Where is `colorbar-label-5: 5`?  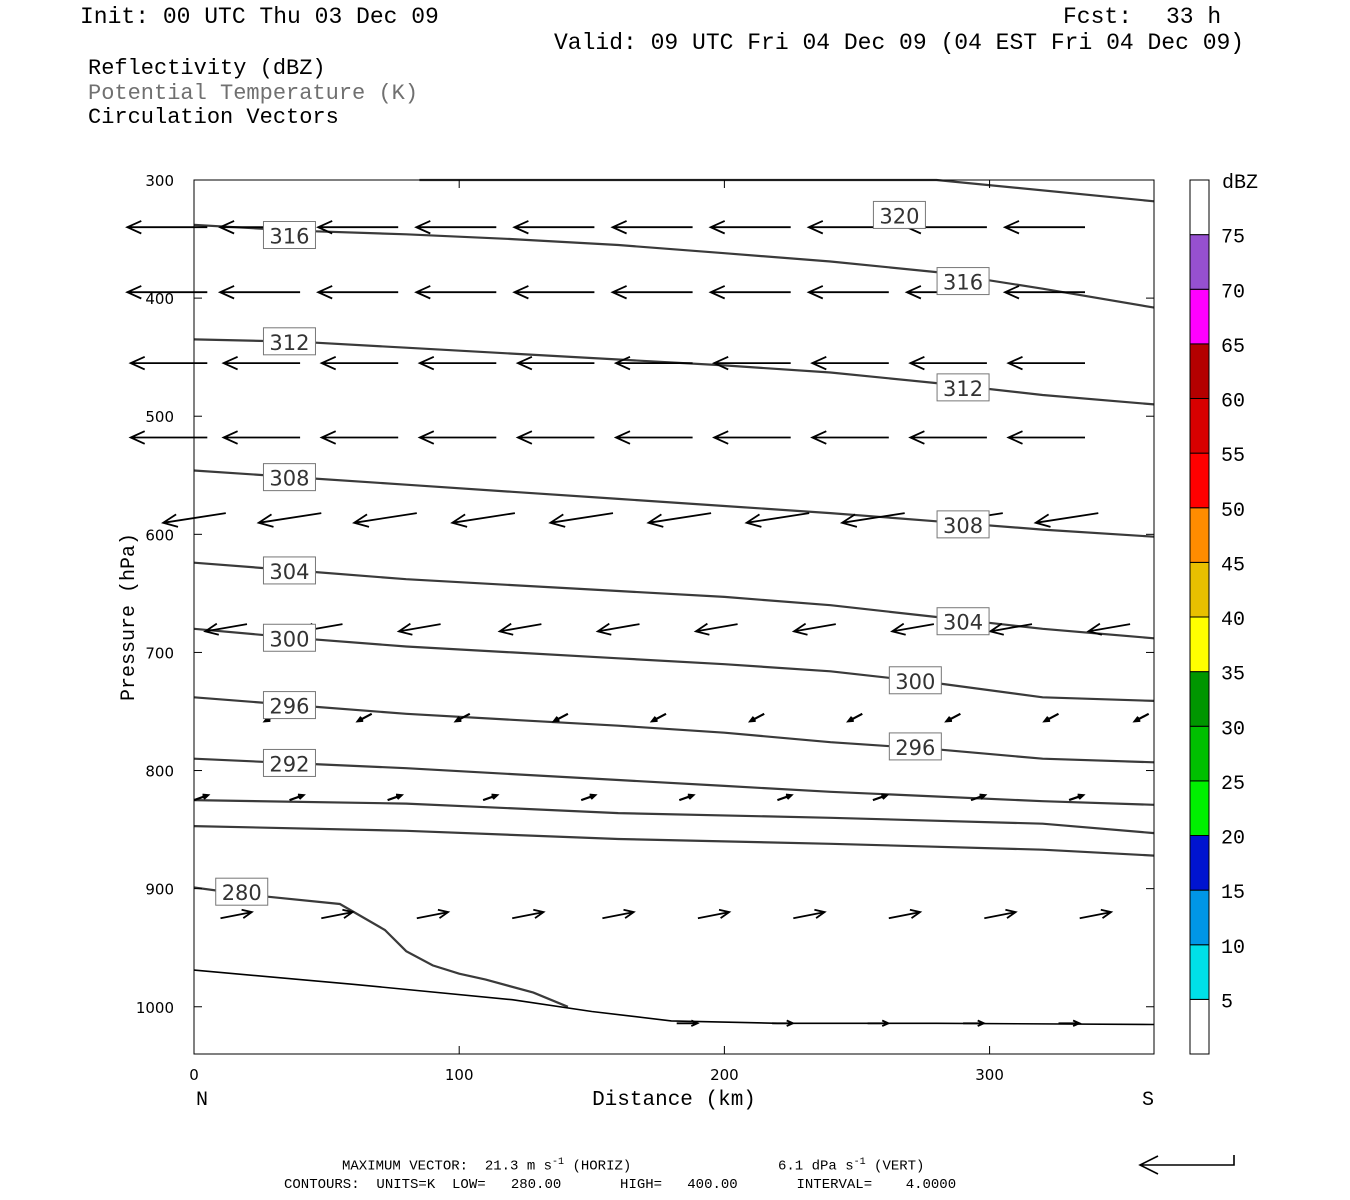
colorbar-label-5: 5 is located at coordinates (1227, 1002).